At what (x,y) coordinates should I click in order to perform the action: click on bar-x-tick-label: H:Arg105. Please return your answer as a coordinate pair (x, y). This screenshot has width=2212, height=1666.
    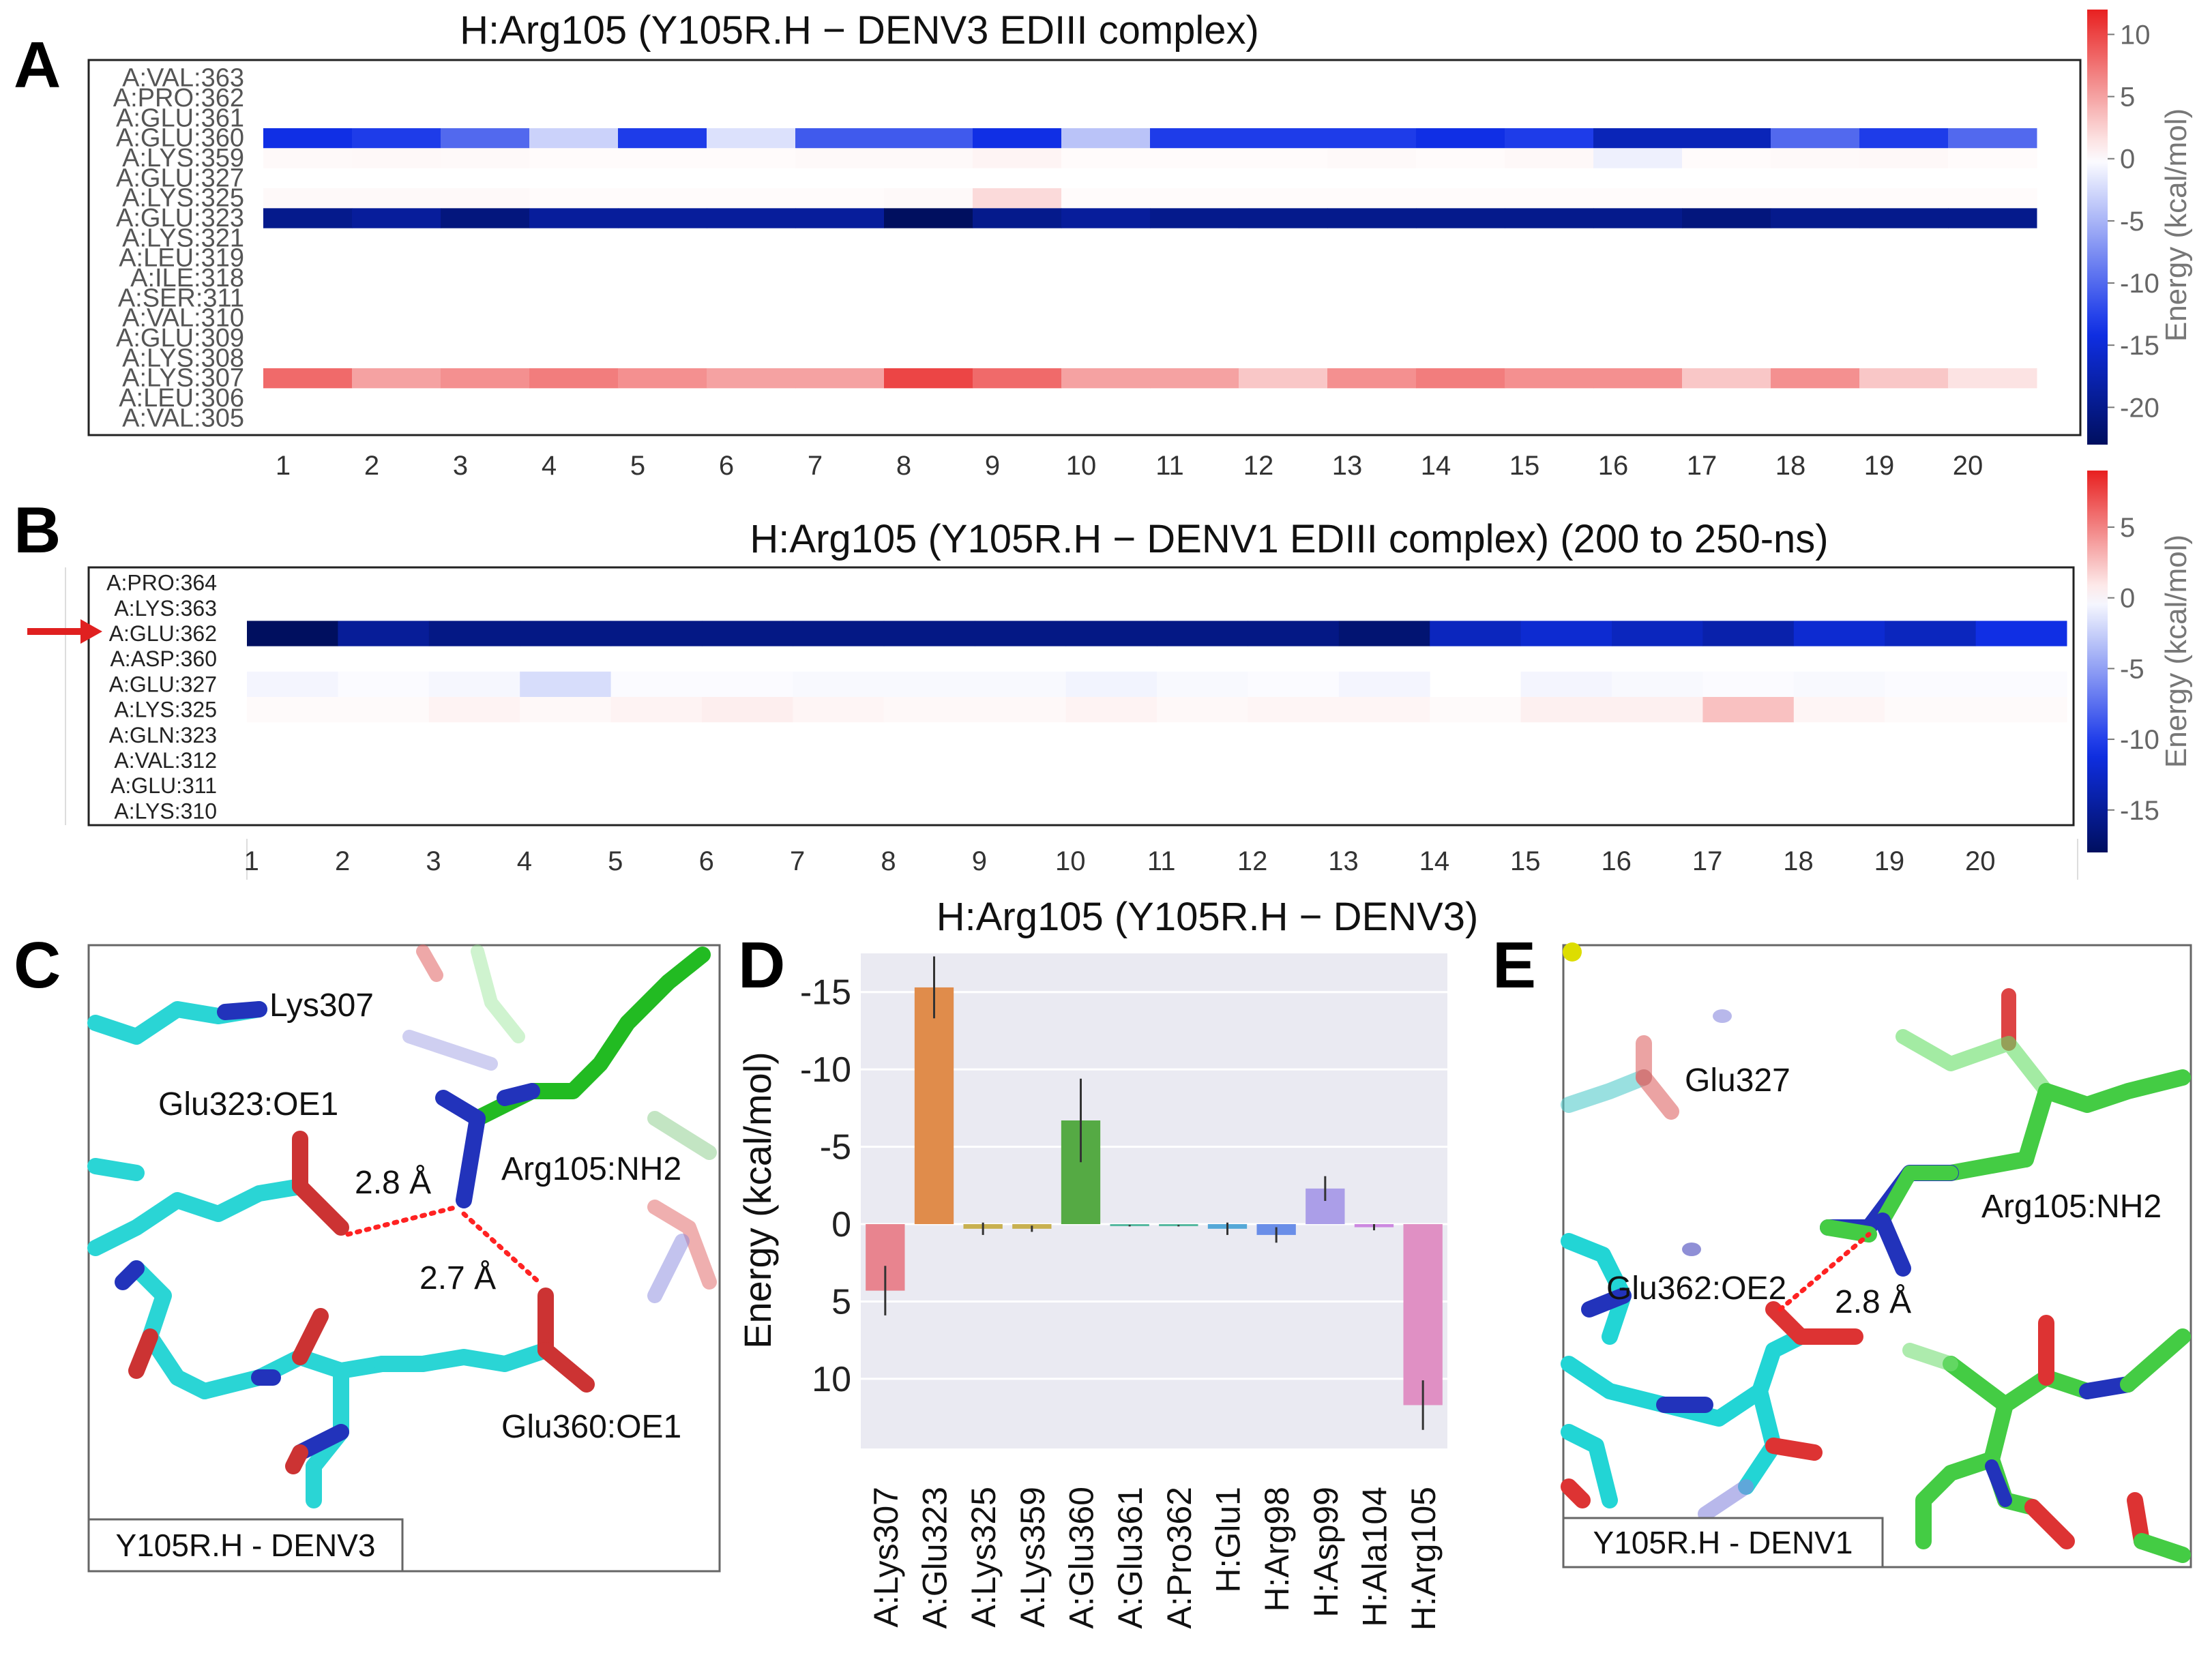
    Looking at the image, I should click on (1423, 1559).